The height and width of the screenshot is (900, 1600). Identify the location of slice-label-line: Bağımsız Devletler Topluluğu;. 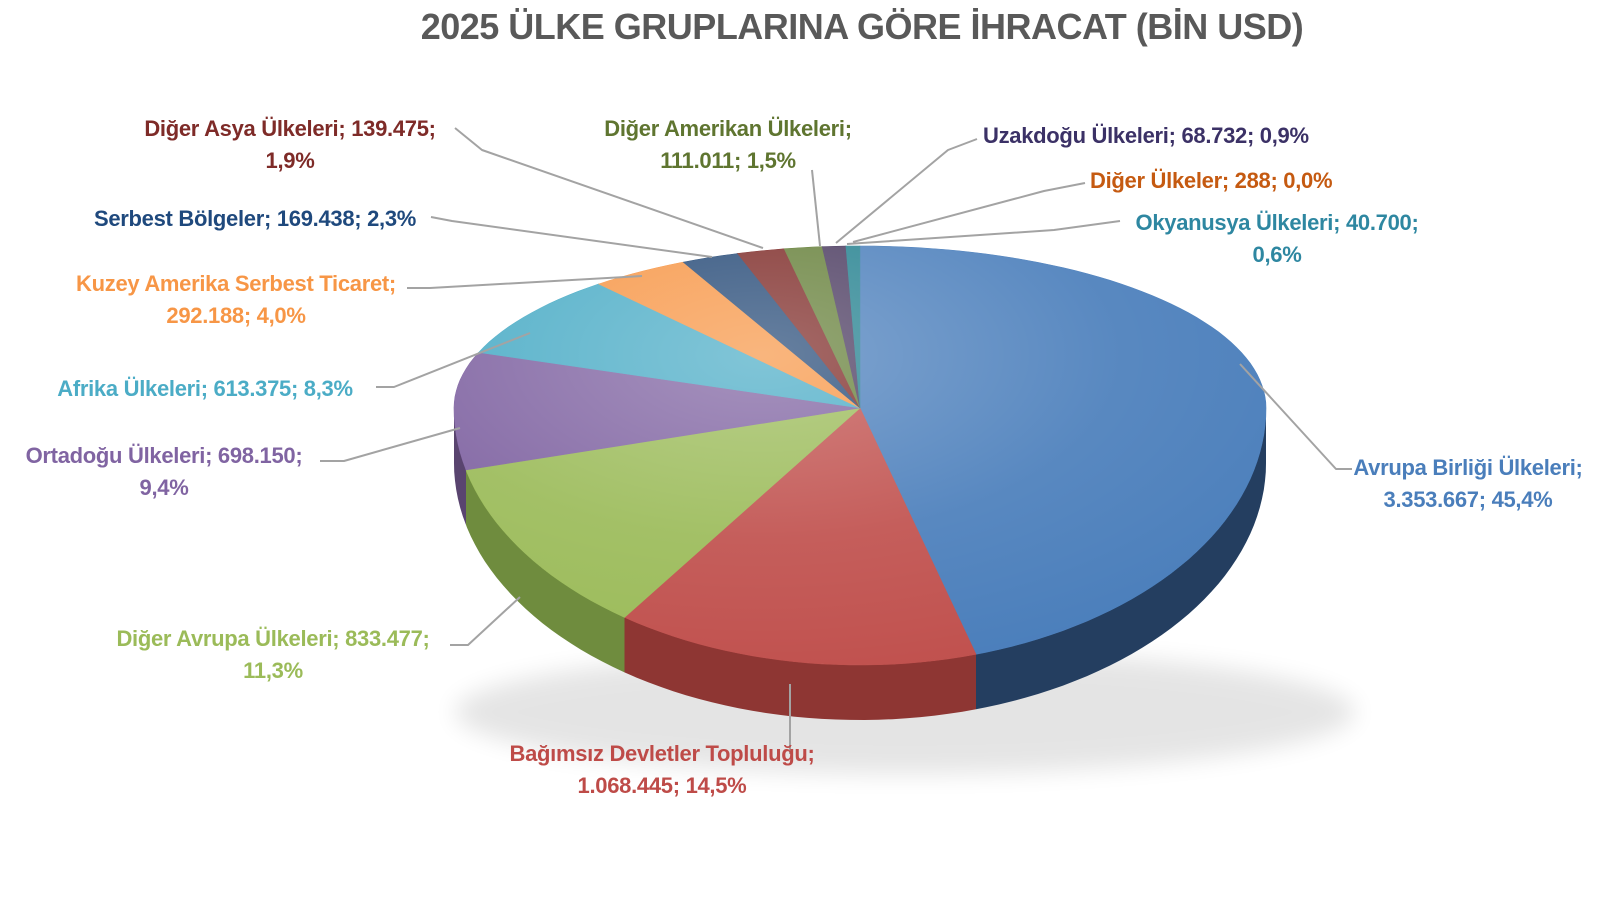
(662, 753).